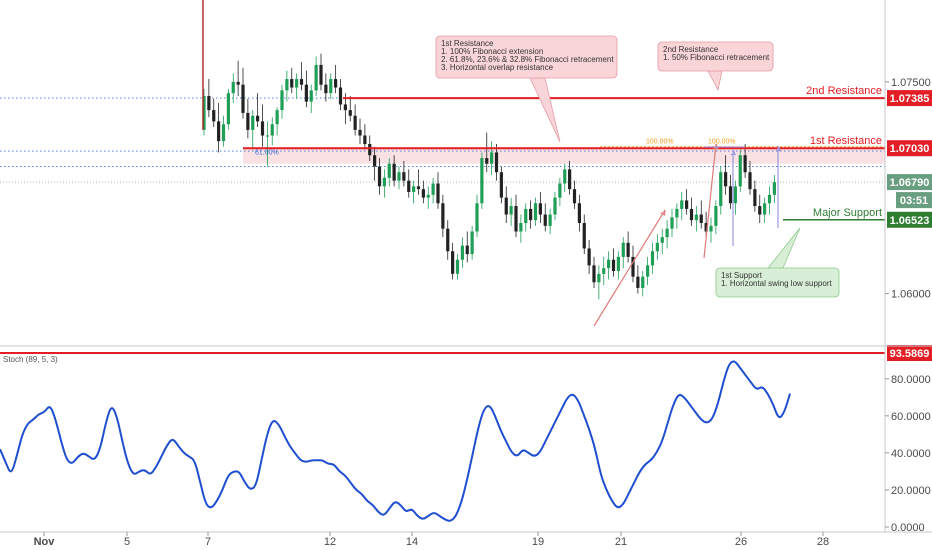 This screenshot has height=550, width=932. What do you see at coordinates (844, 91) in the screenshot?
I see `level-label-0: 2nd Resistance` at bounding box center [844, 91].